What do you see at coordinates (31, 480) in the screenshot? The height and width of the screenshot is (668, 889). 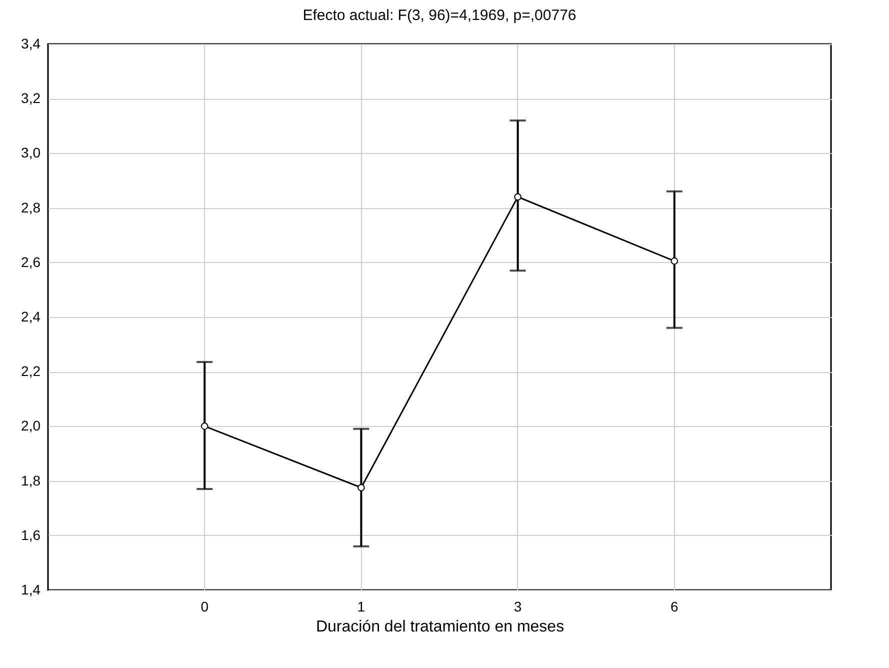 I see `y-tick-label: 1,8` at bounding box center [31, 480].